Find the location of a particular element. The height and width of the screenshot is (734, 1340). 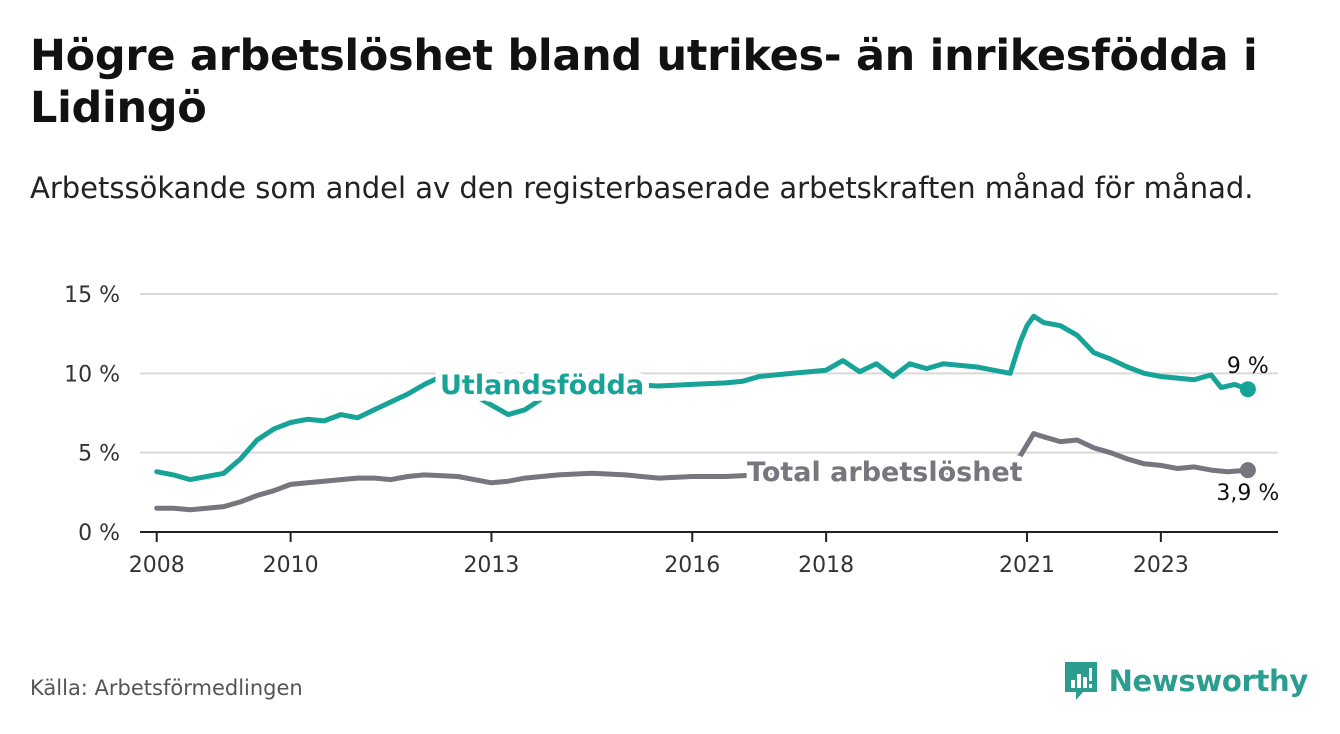

x-tick-label: 2008 is located at coordinates (157, 565).